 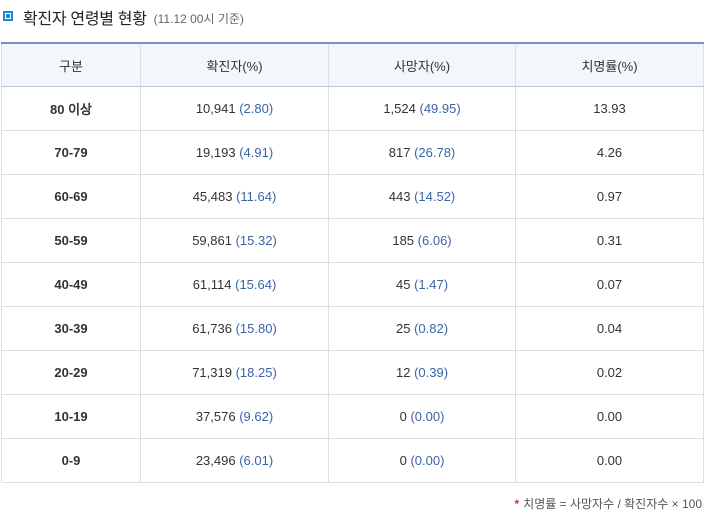 I want to click on deaths-count: 443, so click(x=399, y=196).